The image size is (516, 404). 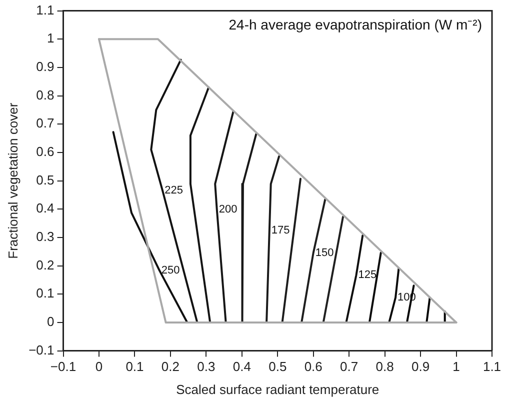 I want to click on y-tick-label: 0, so click(x=50, y=322).